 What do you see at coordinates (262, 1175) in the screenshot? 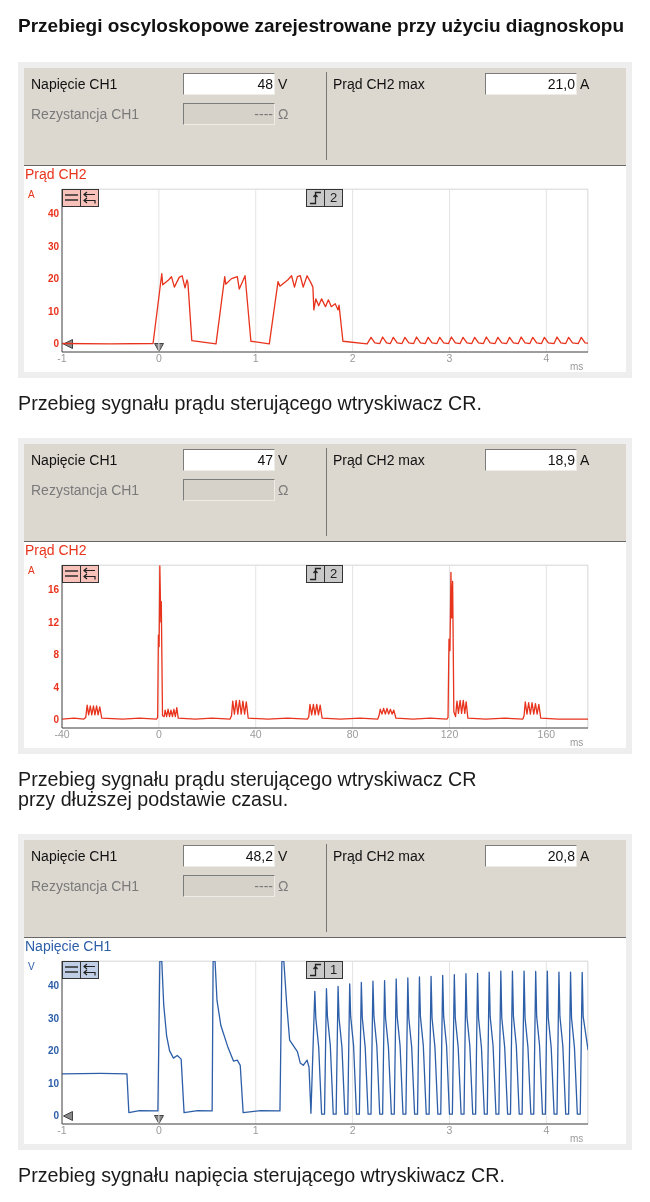
I see `text: Przebieg sygnału napięcia sterującego wtryskiwacz CR.` at bounding box center [262, 1175].